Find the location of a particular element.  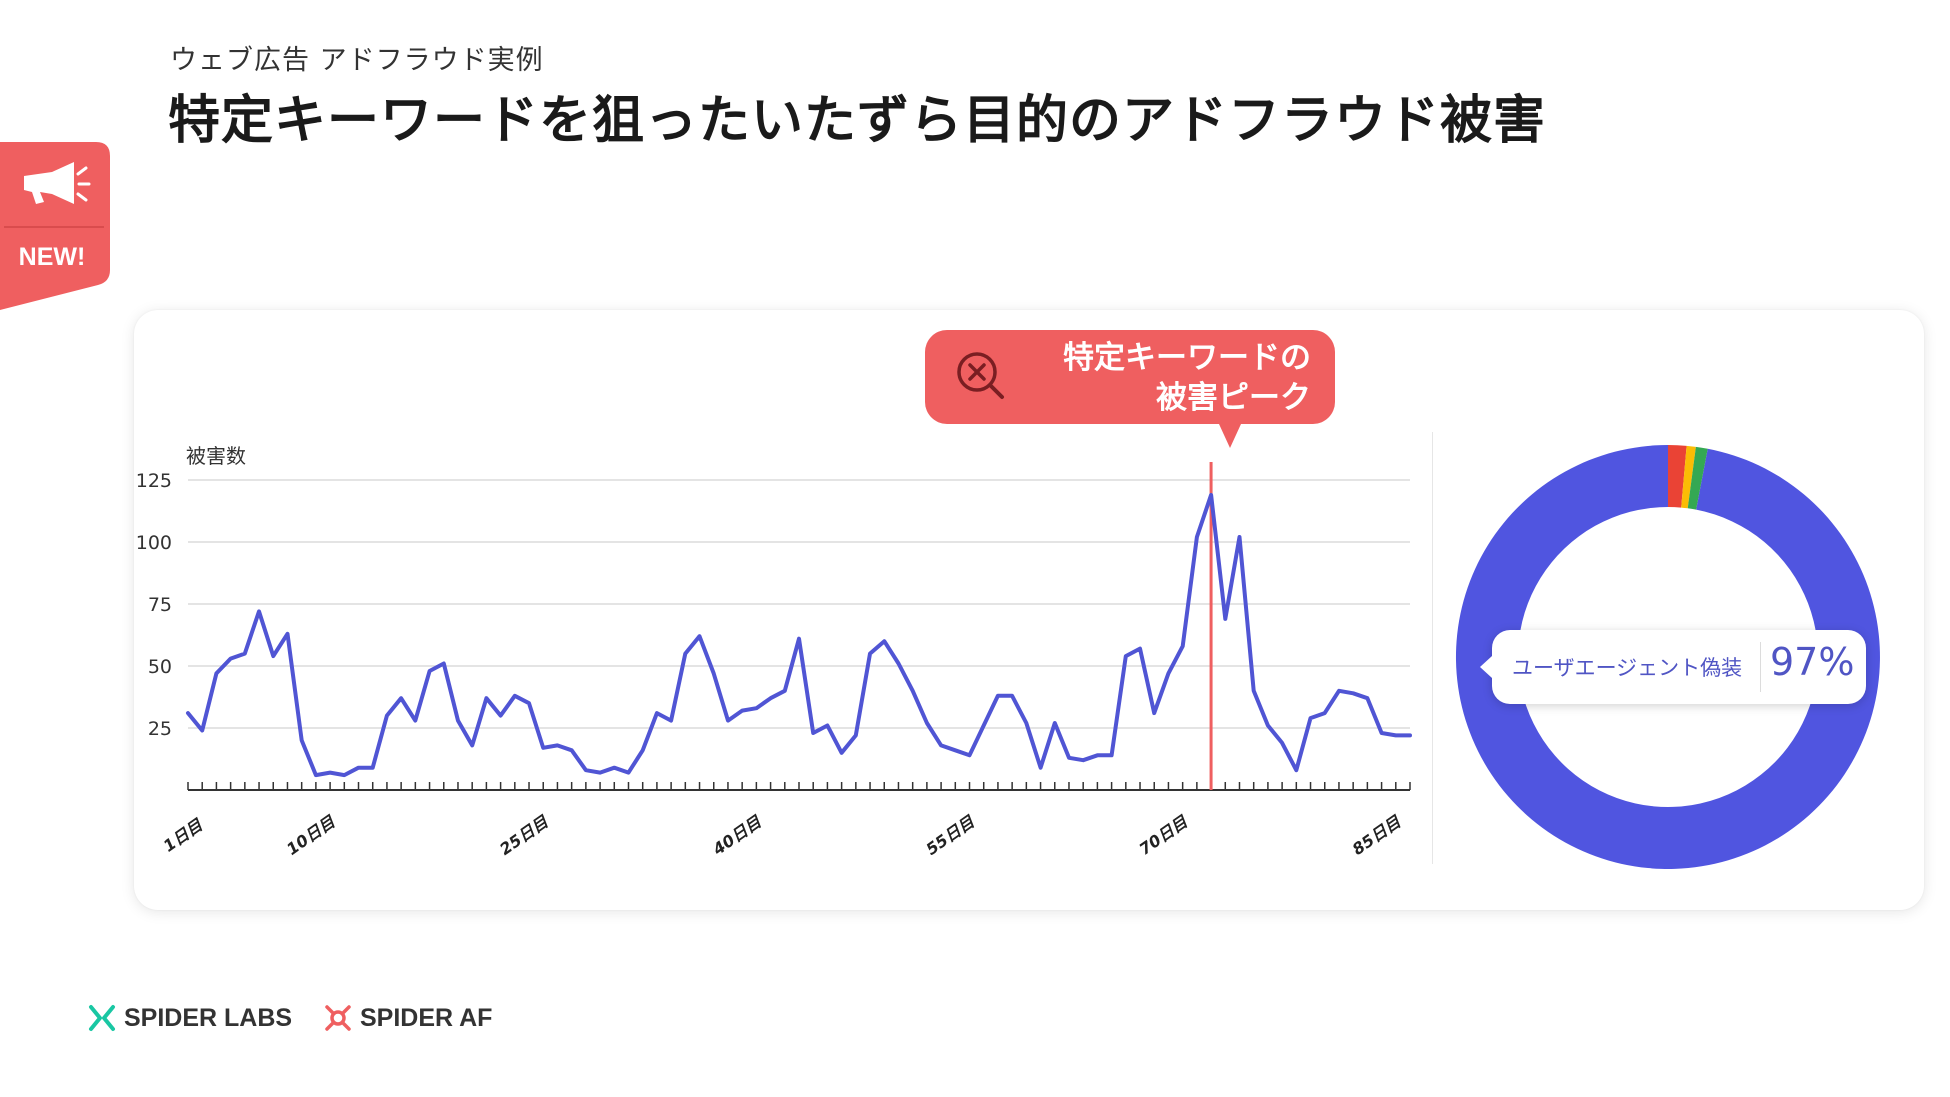

peak-callout: 特定キーワードの 被害ピーク is located at coordinates (1130, 389).